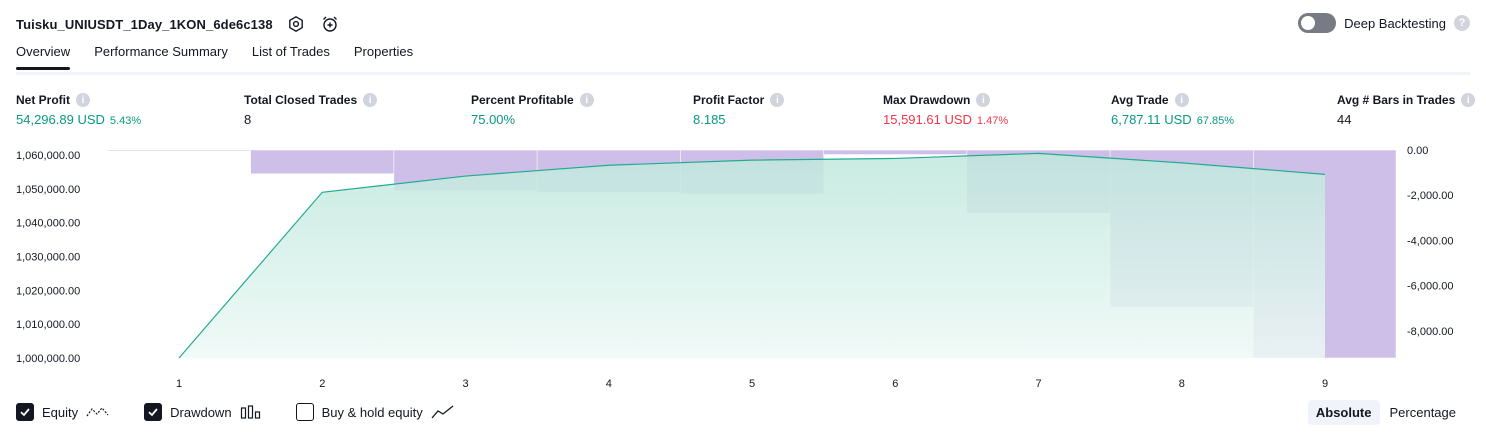 The height and width of the screenshot is (438, 1486). I want to click on buy-hold-line-icon, so click(443, 412).